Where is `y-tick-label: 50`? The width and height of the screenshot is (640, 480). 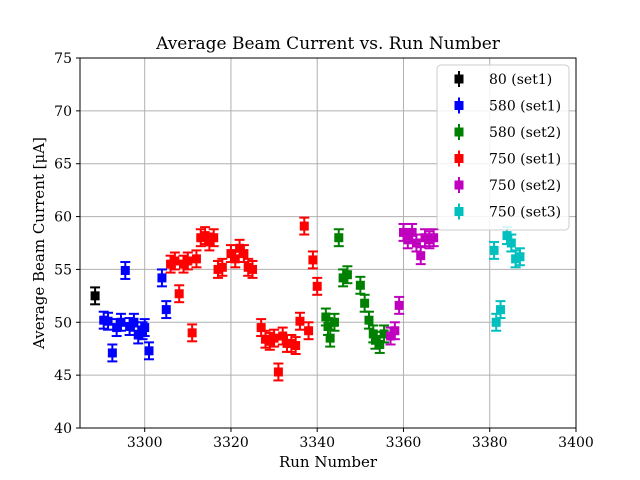 y-tick-label: 50 is located at coordinates (63, 323).